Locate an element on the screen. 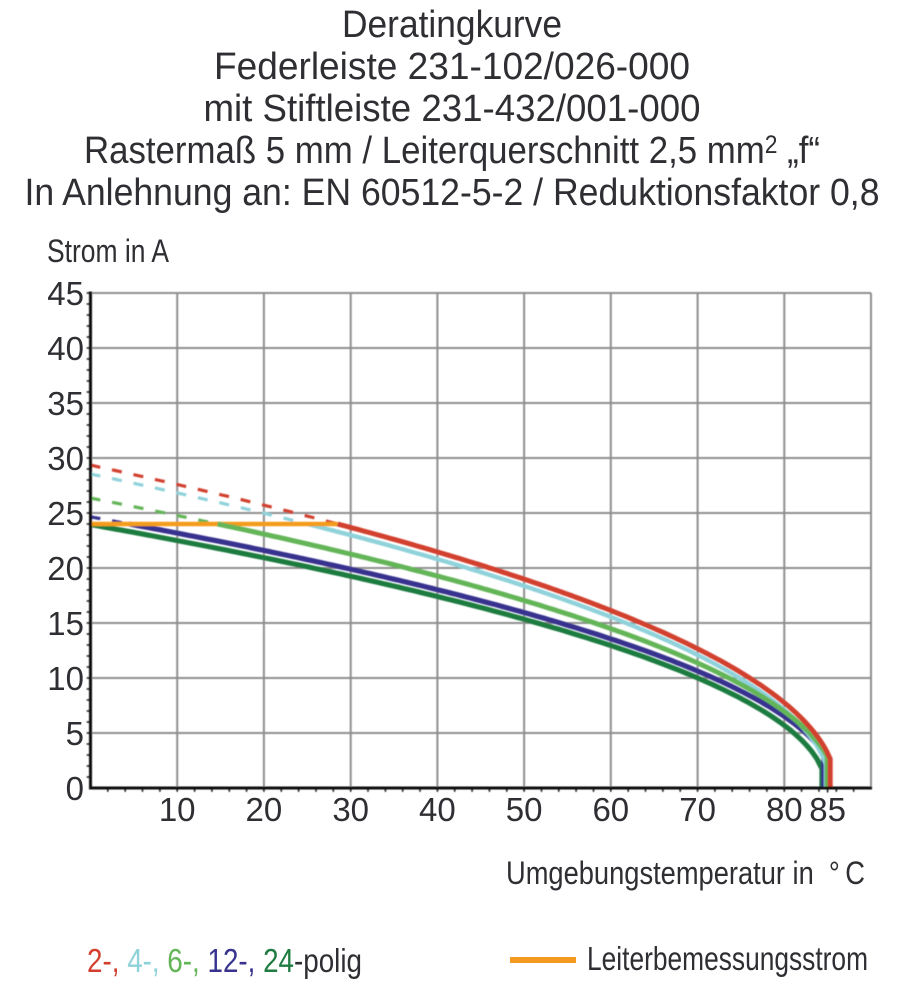 This screenshot has height=1005, width=903. svg-text: 70 is located at coordinates (697, 809).